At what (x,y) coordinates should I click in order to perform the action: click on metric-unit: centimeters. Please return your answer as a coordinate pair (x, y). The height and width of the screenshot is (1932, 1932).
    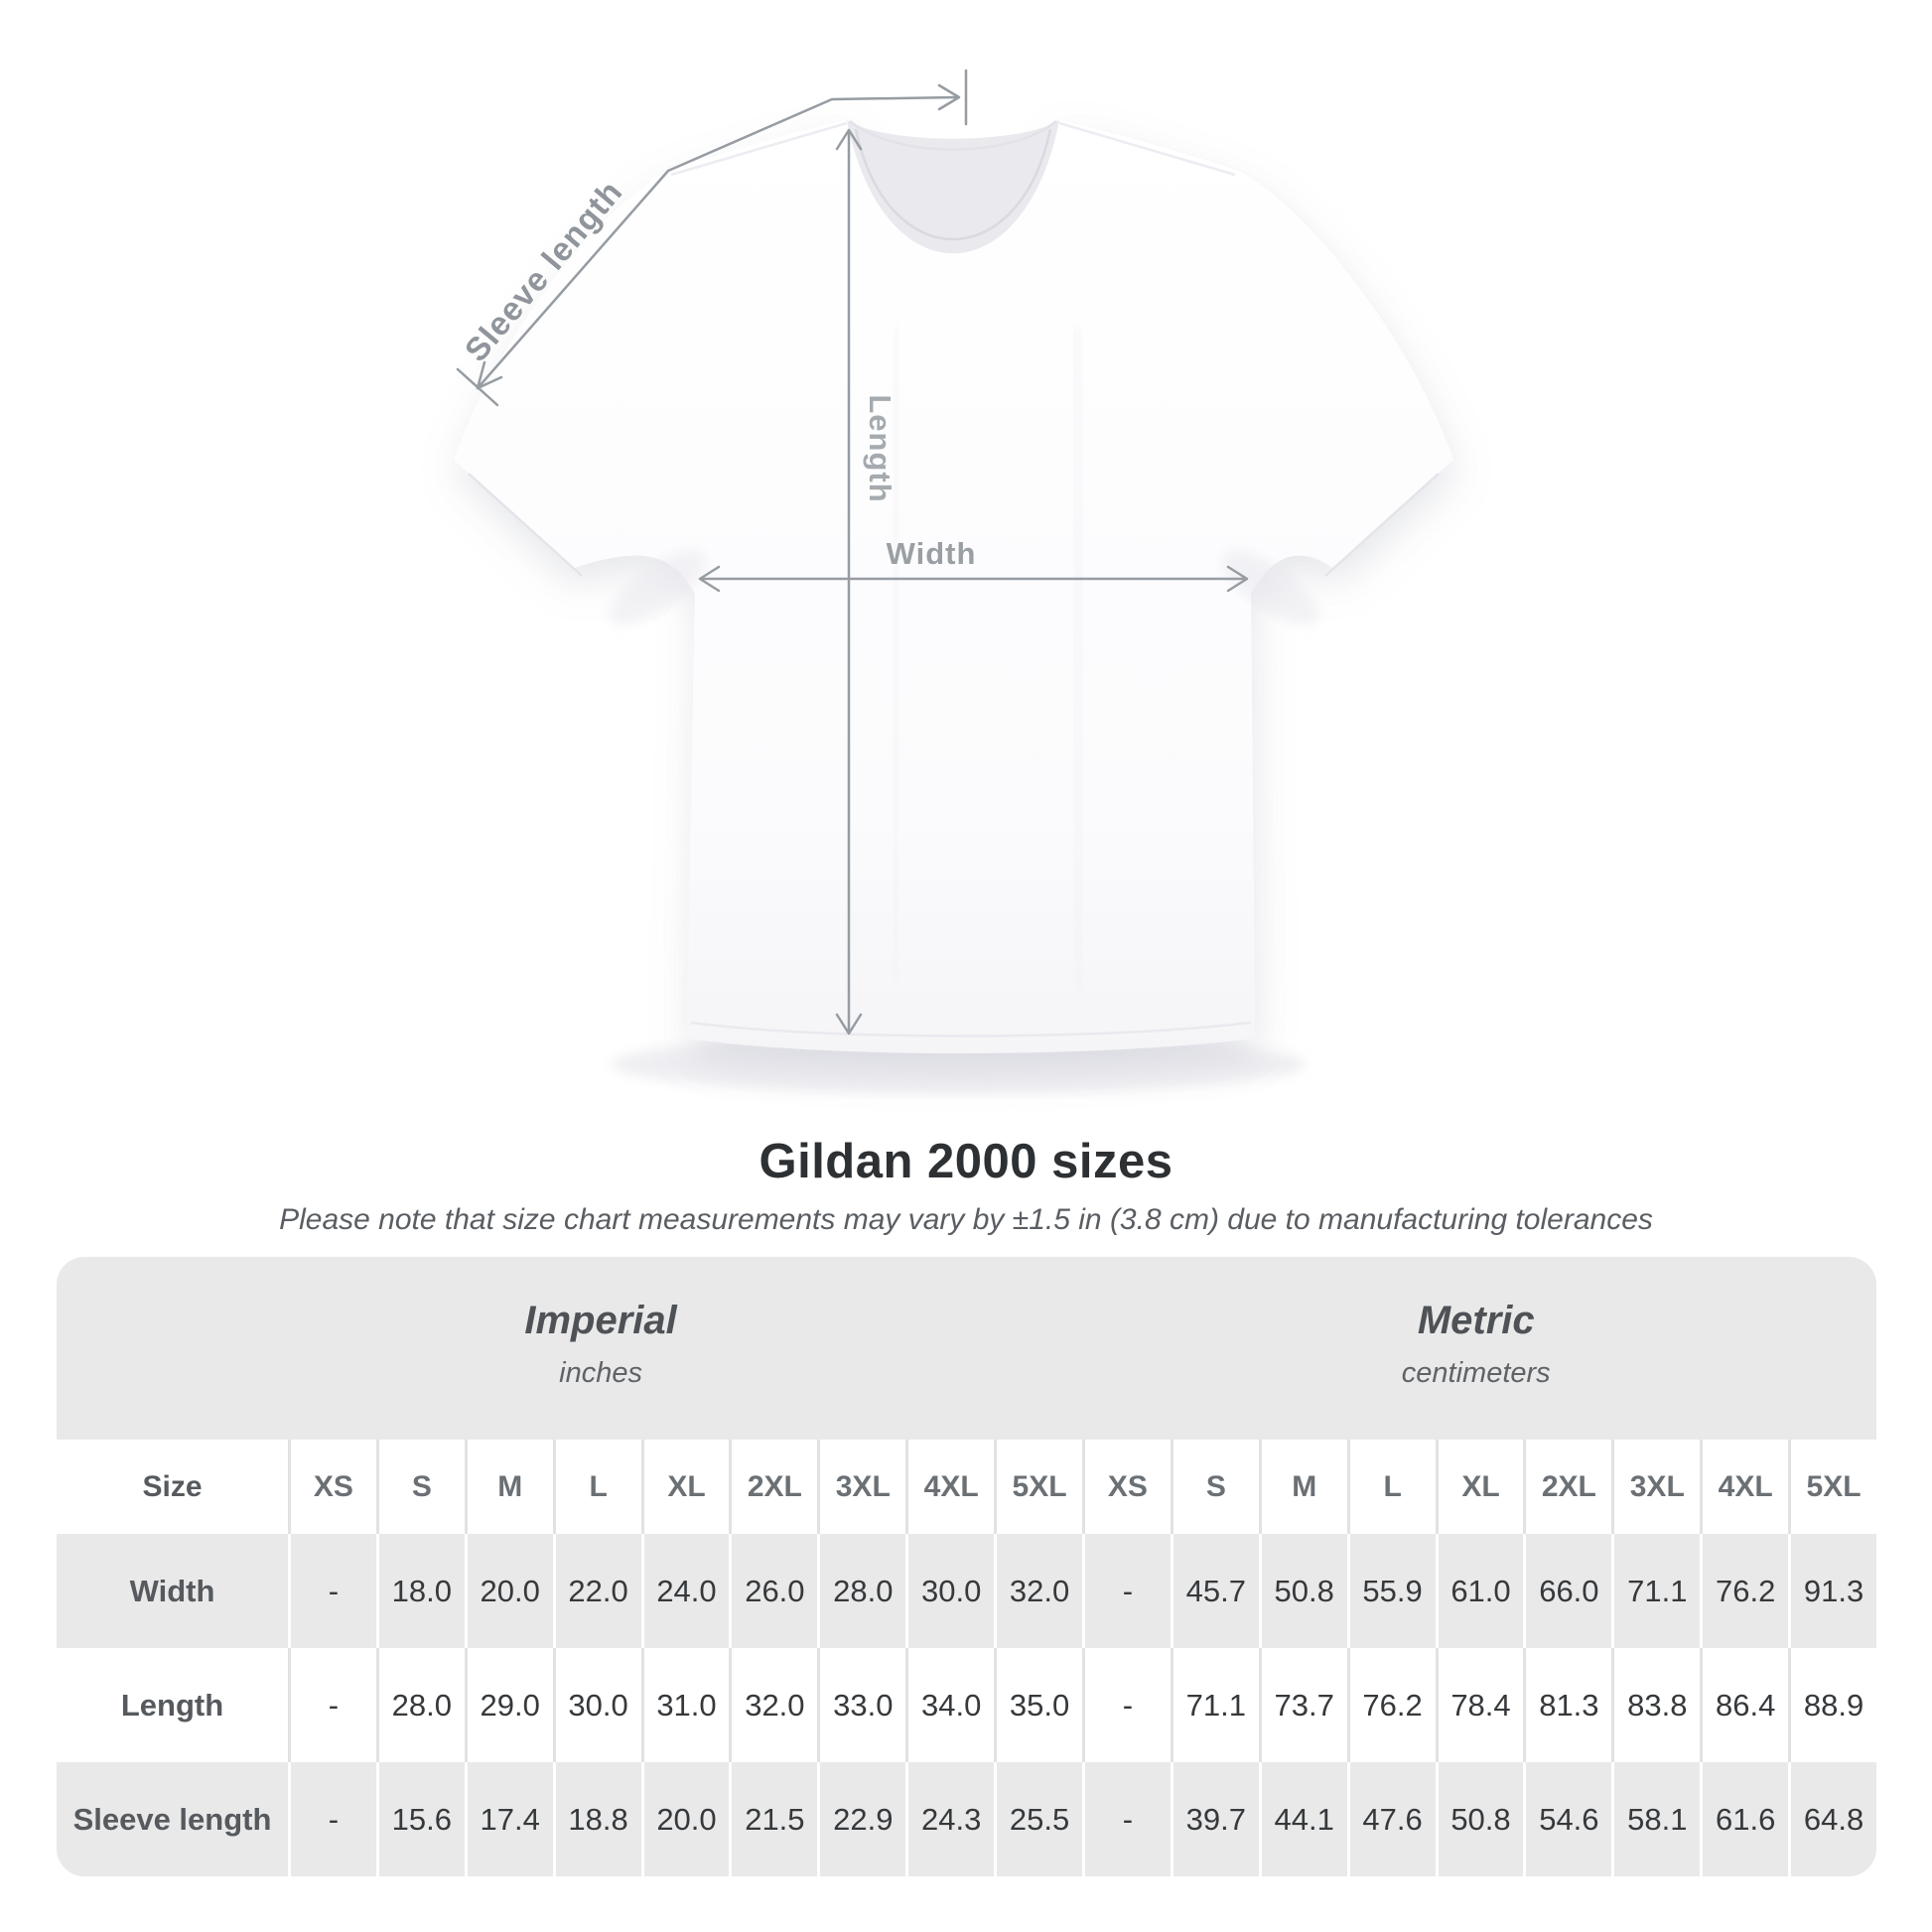
    Looking at the image, I should click on (1476, 1373).